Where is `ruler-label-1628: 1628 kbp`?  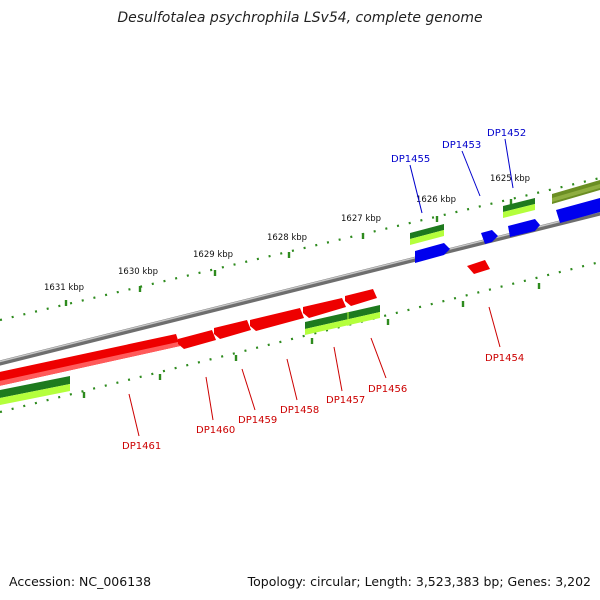 ruler-label-1628: 1628 kbp is located at coordinates (287, 238).